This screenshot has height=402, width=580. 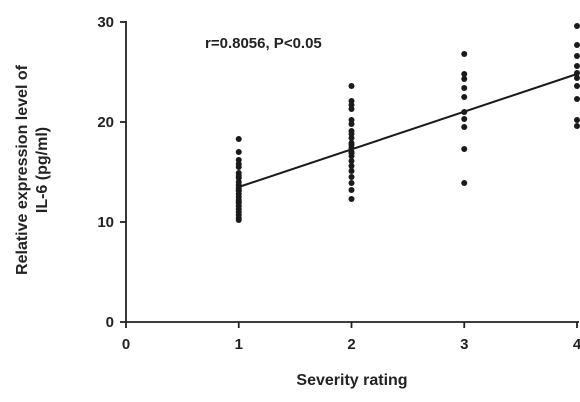 What do you see at coordinates (110, 322) in the screenshot?
I see `y-tick-label: 0` at bounding box center [110, 322].